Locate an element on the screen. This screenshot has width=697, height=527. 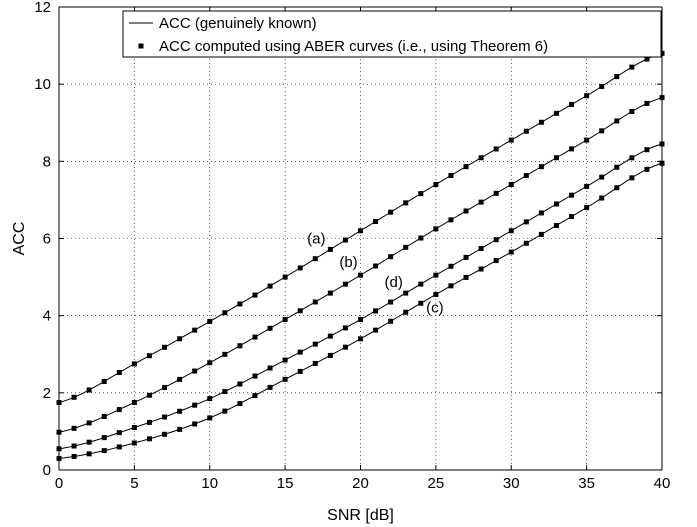
curve-label: (b) is located at coordinates (348, 262).